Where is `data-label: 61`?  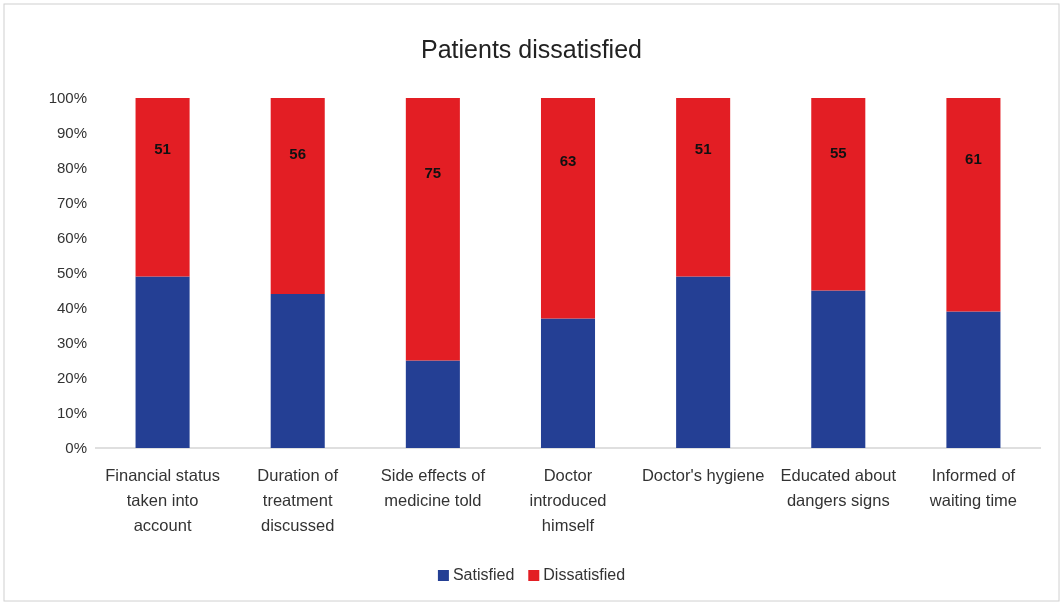 data-label: 61 is located at coordinates (973, 158).